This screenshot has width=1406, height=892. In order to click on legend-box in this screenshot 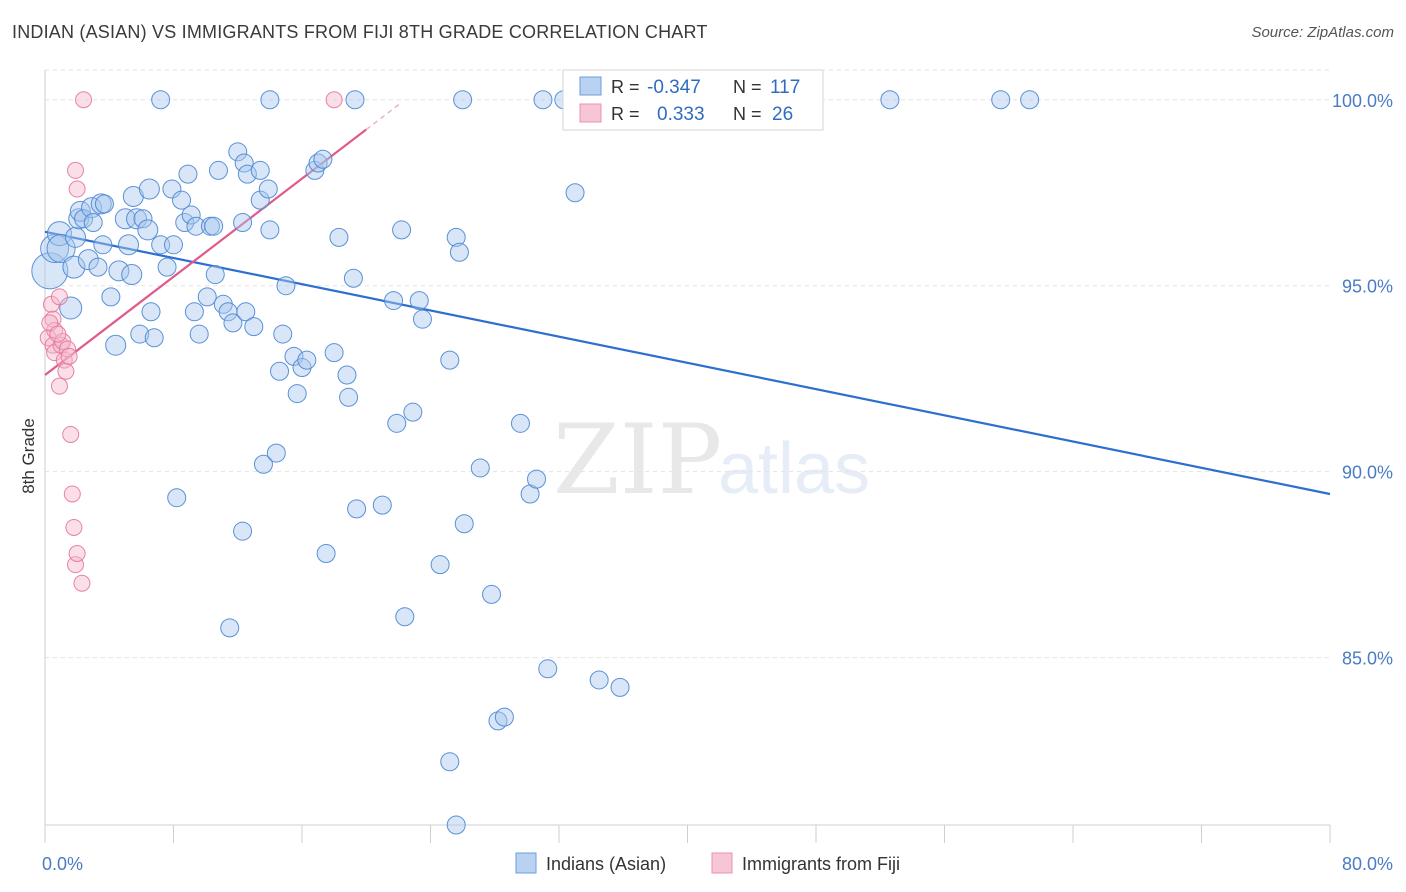, I will do `click(693, 100)`.